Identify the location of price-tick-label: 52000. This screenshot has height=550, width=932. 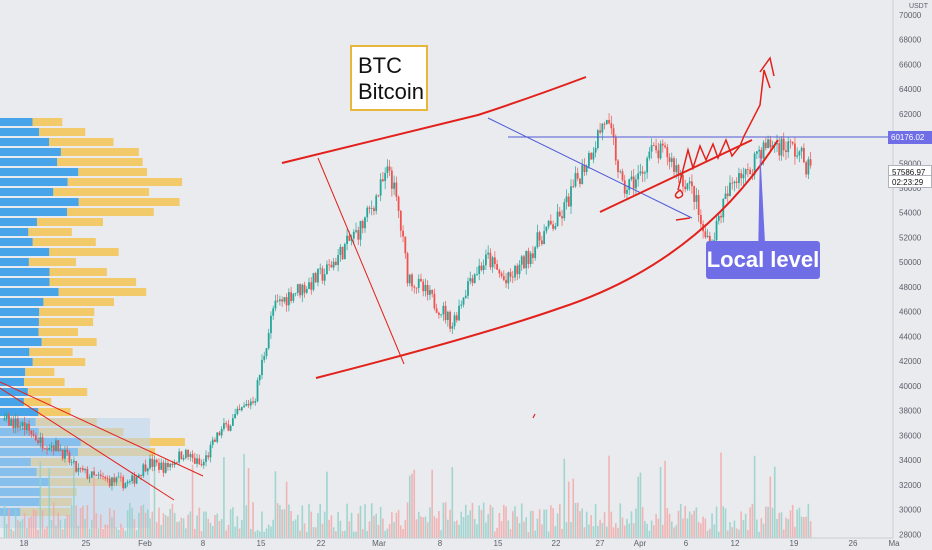
(910, 237).